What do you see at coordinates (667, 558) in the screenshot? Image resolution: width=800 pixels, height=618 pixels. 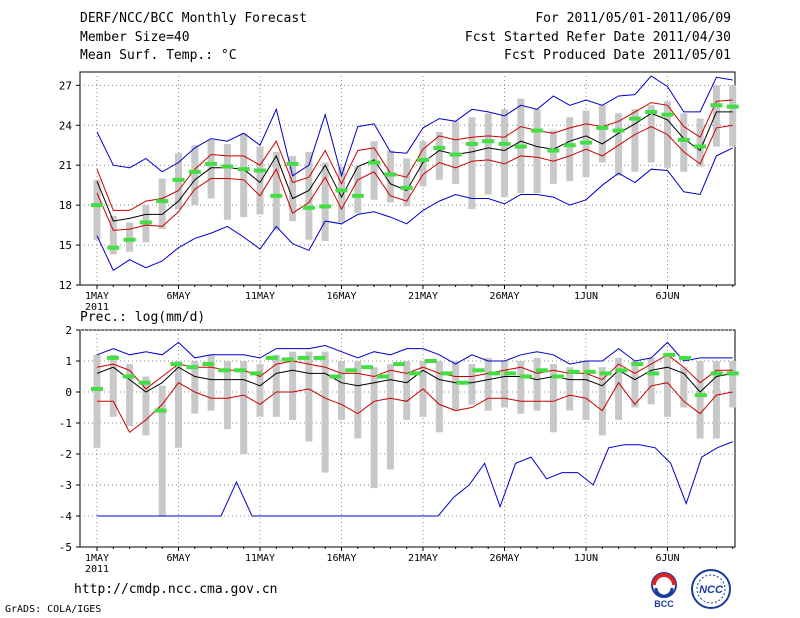 I see `p1-xtick-label-7: 6JUN` at bounding box center [667, 558].